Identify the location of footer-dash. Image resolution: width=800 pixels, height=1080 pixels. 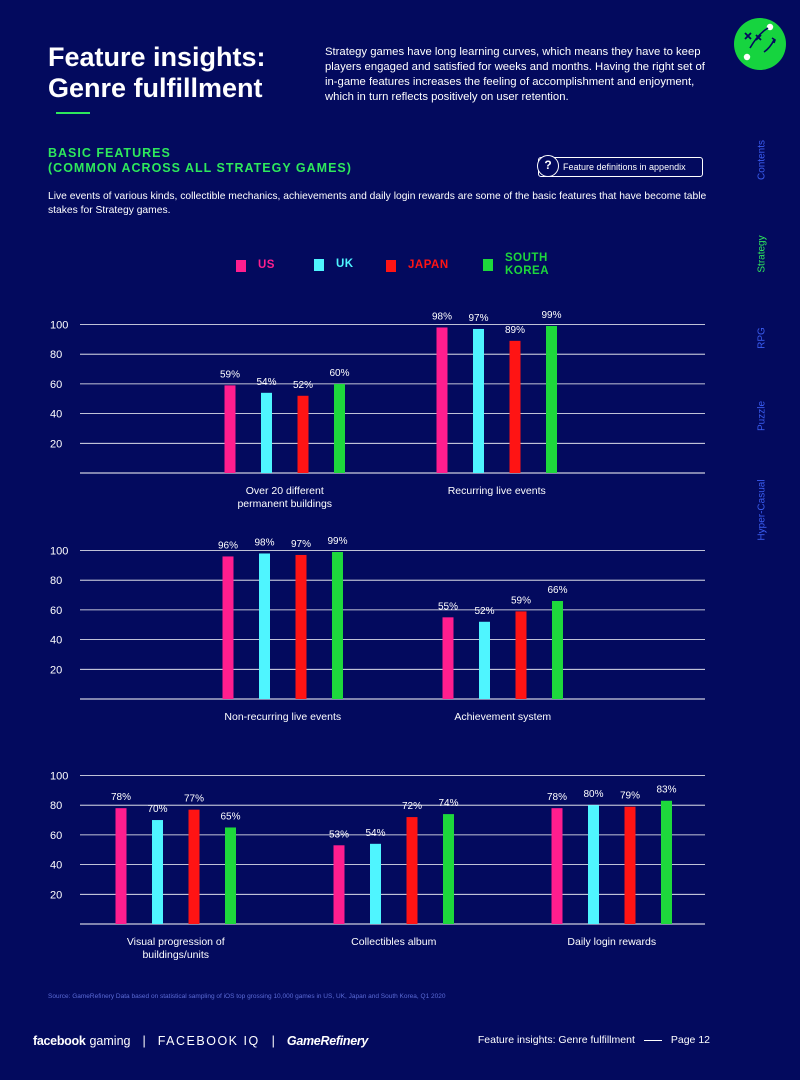
(652, 1040).